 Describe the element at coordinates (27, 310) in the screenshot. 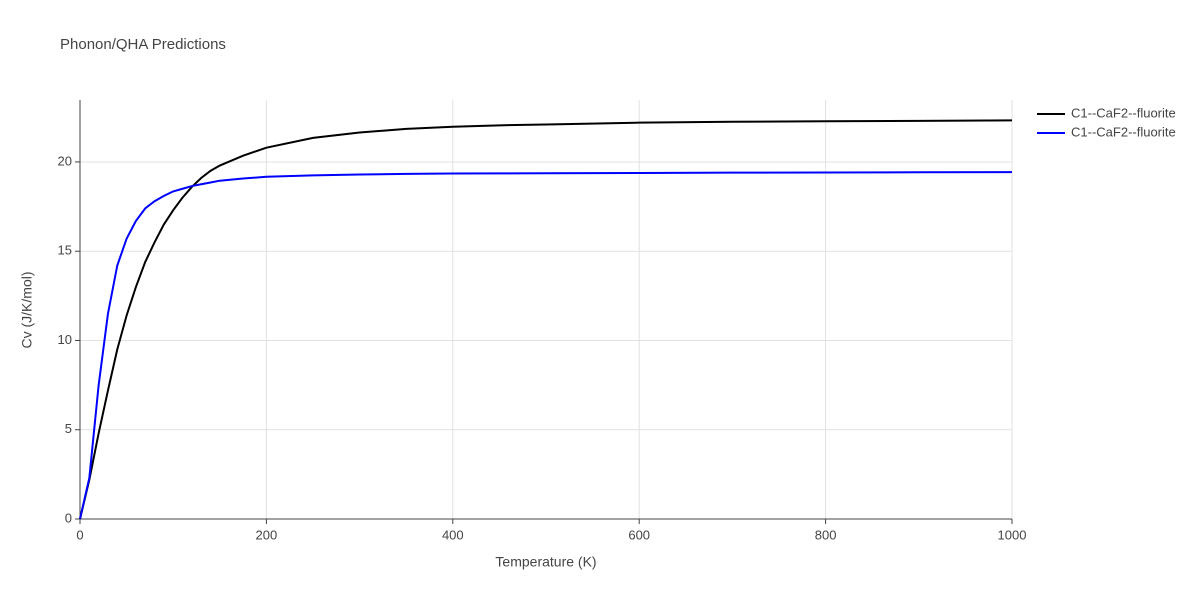

I see `y-axis-label: Cv (J/K/mol)` at that location.